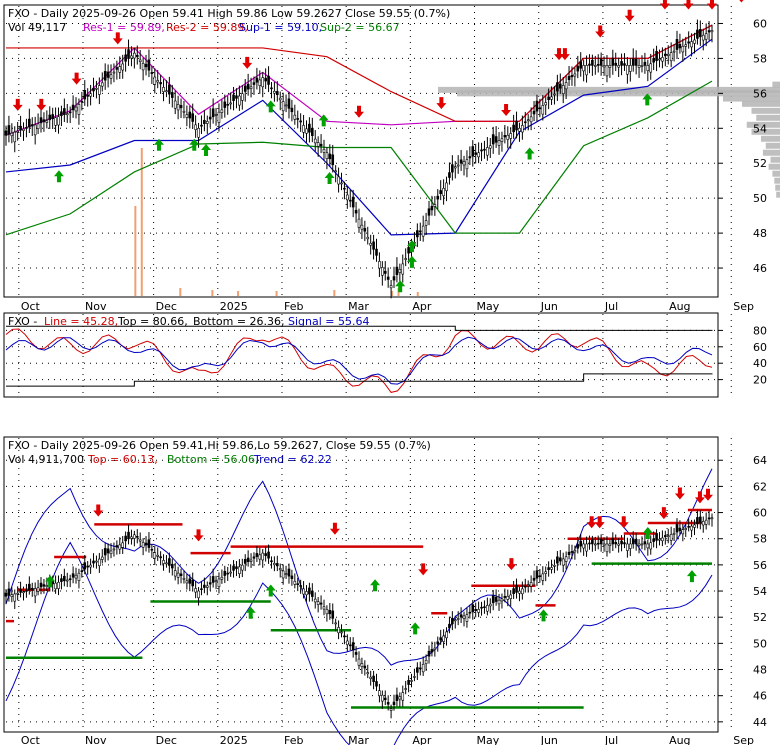 This screenshot has height=745, width=780. What do you see at coordinates (359, 360) in the screenshot?
I see `stoch-line-signal` at bounding box center [359, 360].